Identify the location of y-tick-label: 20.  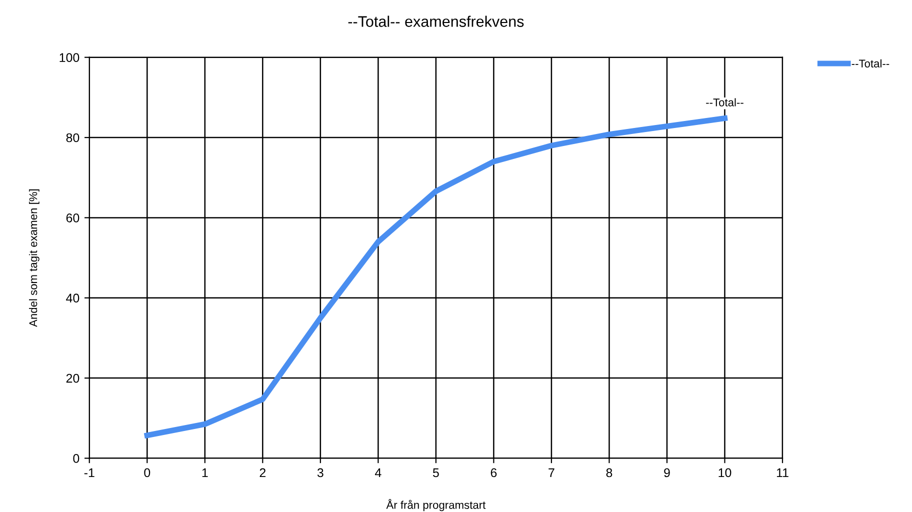
(73, 378).